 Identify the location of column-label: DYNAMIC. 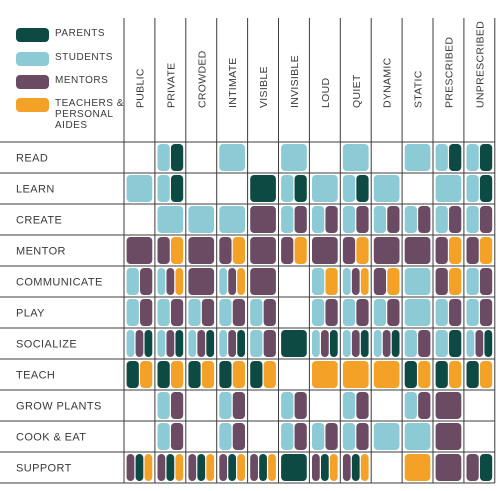
(388, 82).